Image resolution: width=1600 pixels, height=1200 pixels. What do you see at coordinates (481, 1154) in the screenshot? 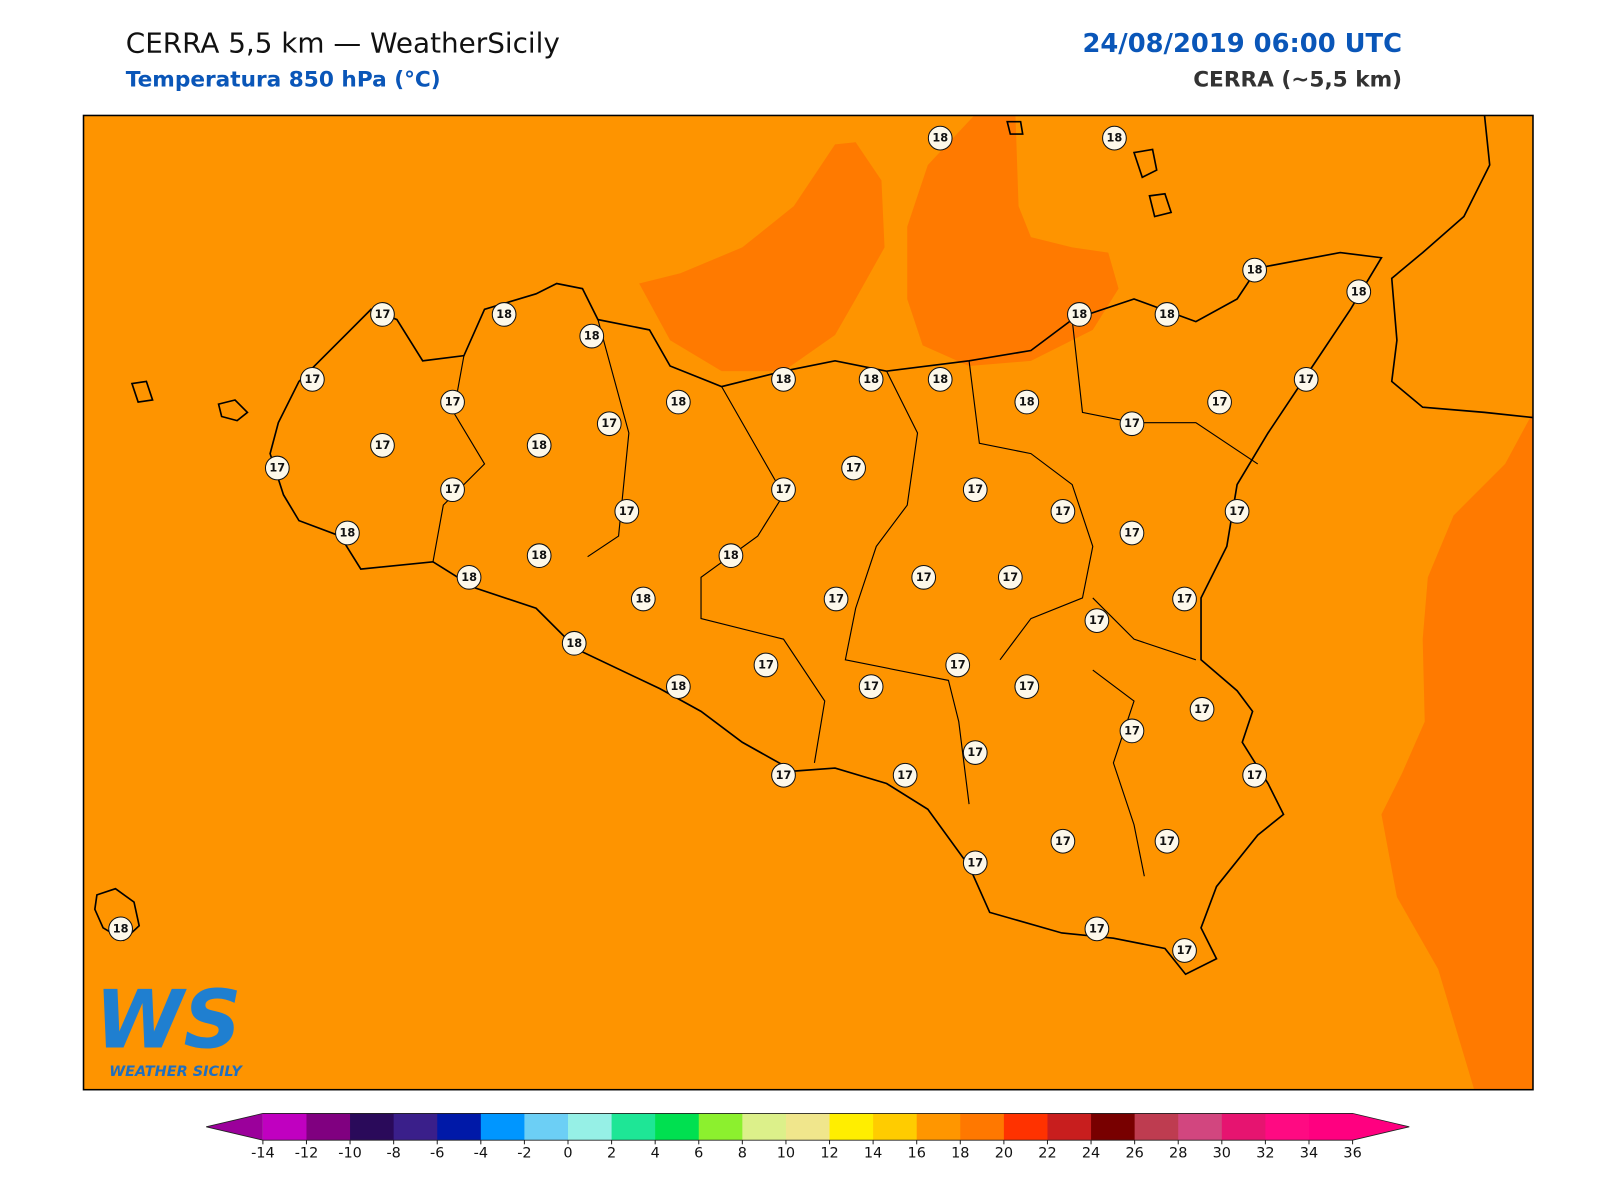
I see `colorbar-tick-label: -4` at bounding box center [481, 1154].